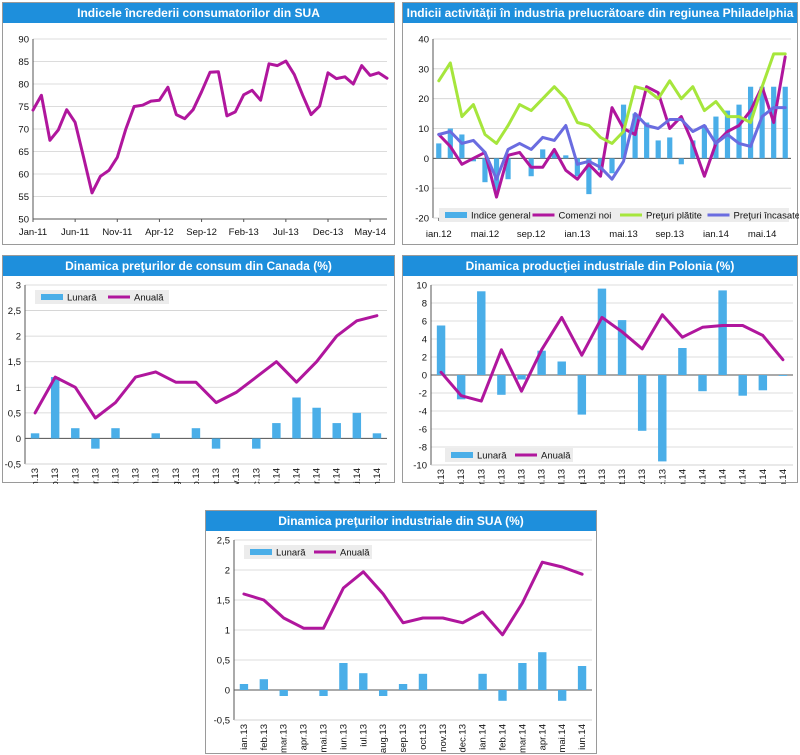 Image resolution: width=800 pixels, height=755 pixels. Describe the element at coordinates (216, 476) in the screenshot. I see `x-tick-label: oct.13` at that location.